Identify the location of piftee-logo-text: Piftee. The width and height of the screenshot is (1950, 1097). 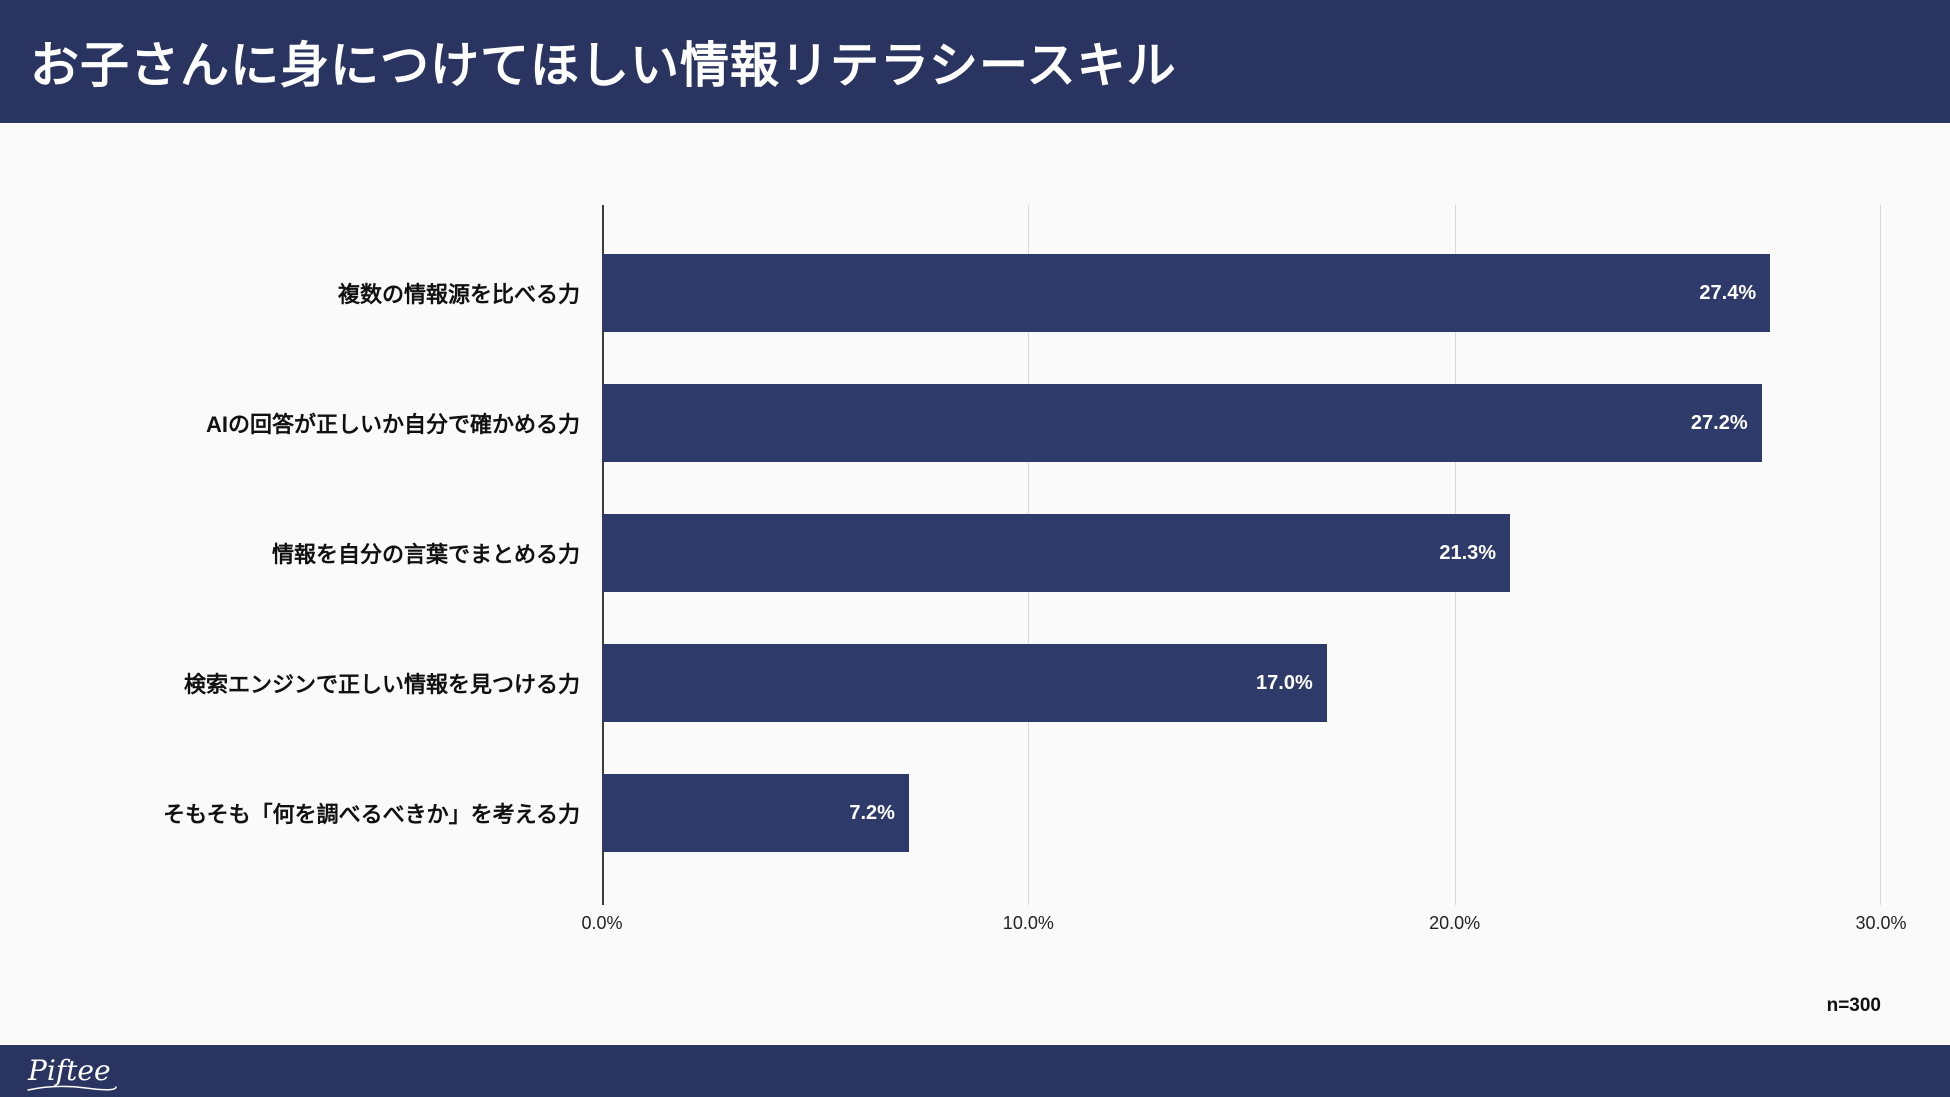
(69, 1070).